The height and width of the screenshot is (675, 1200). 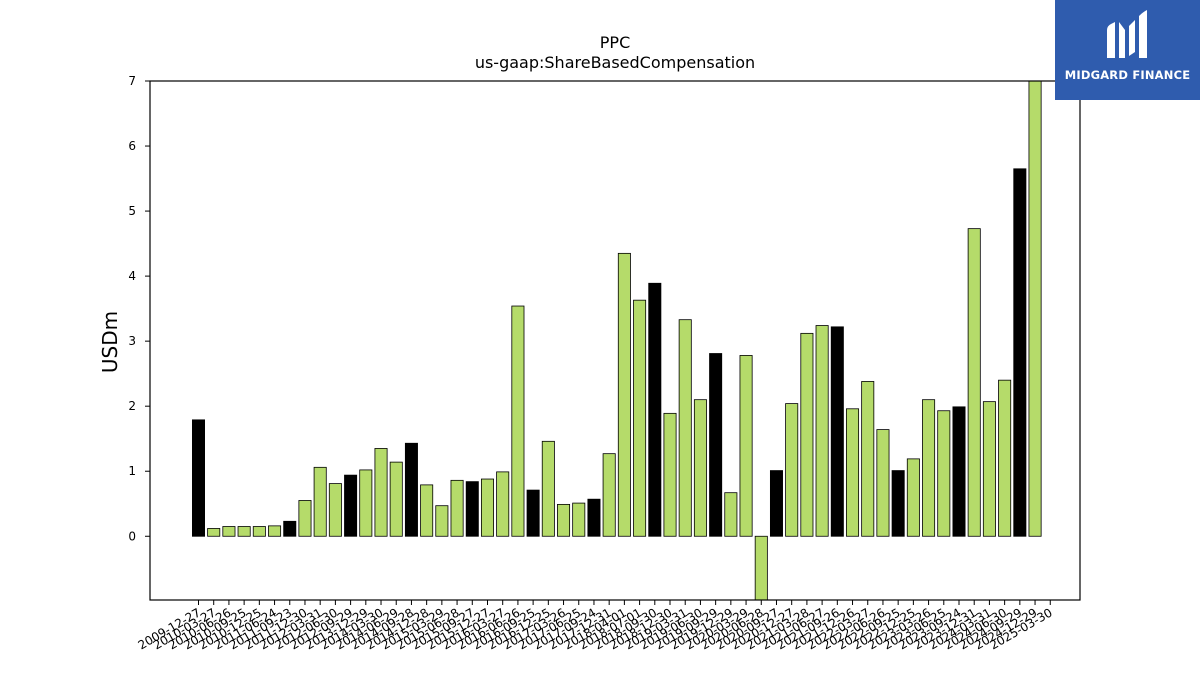 I want to click on y-ticks: 0 1 2 3 4 5 6 7, so click(x=139, y=308).